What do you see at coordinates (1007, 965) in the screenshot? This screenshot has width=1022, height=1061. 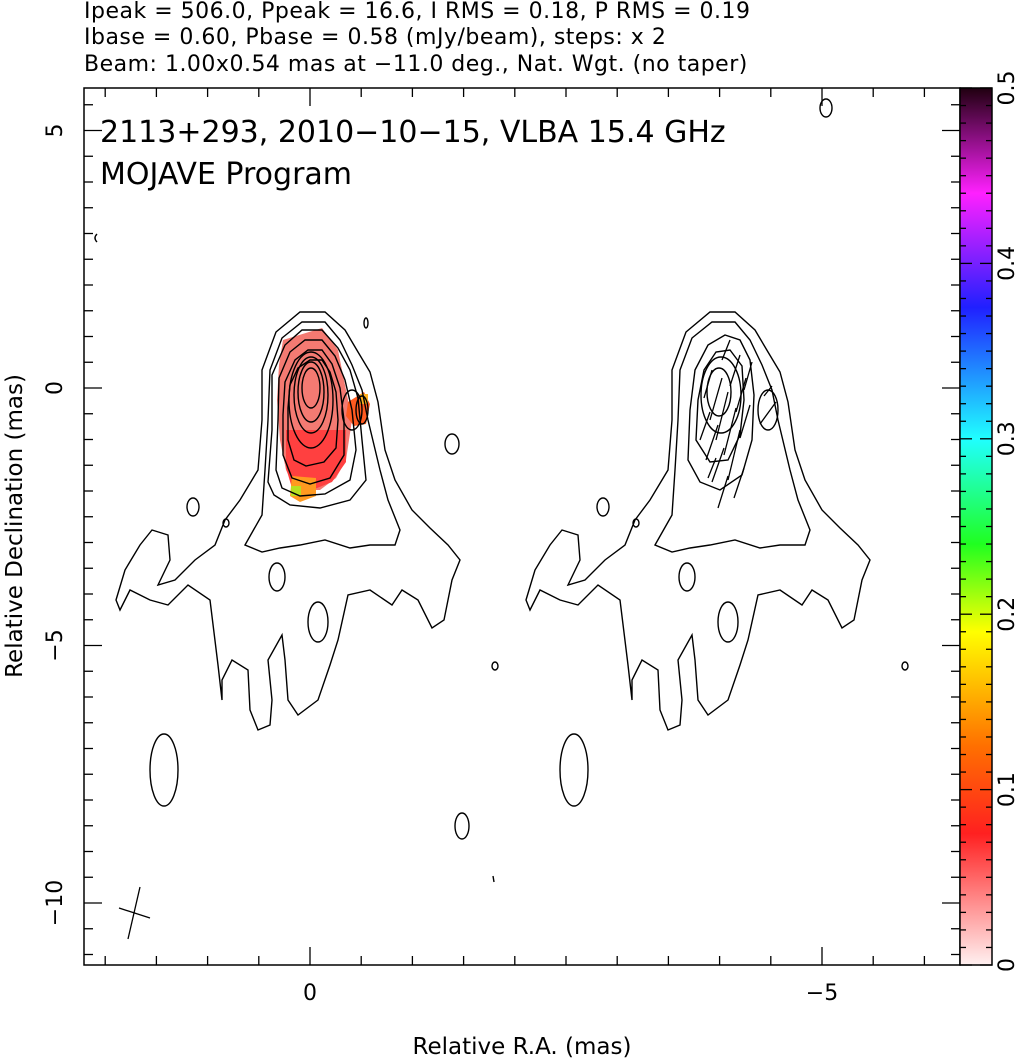 I see `colorbar-tick-label: 0` at bounding box center [1007, 965].